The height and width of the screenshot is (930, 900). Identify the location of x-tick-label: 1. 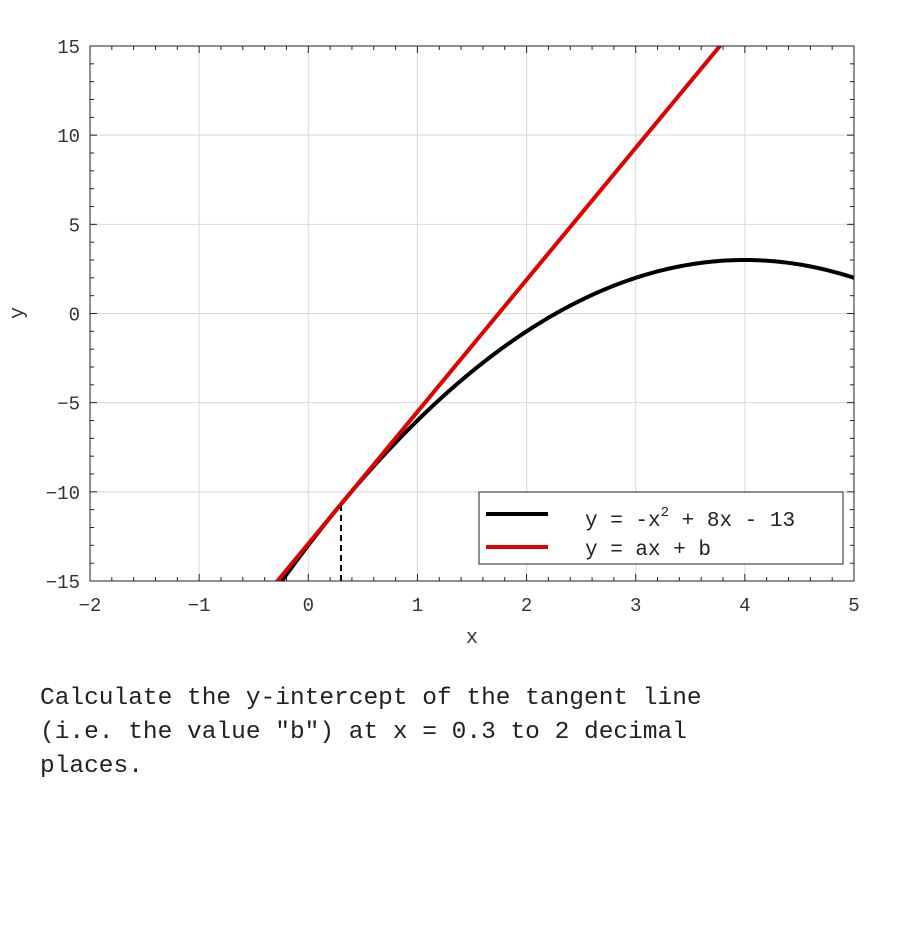
(417, 606).